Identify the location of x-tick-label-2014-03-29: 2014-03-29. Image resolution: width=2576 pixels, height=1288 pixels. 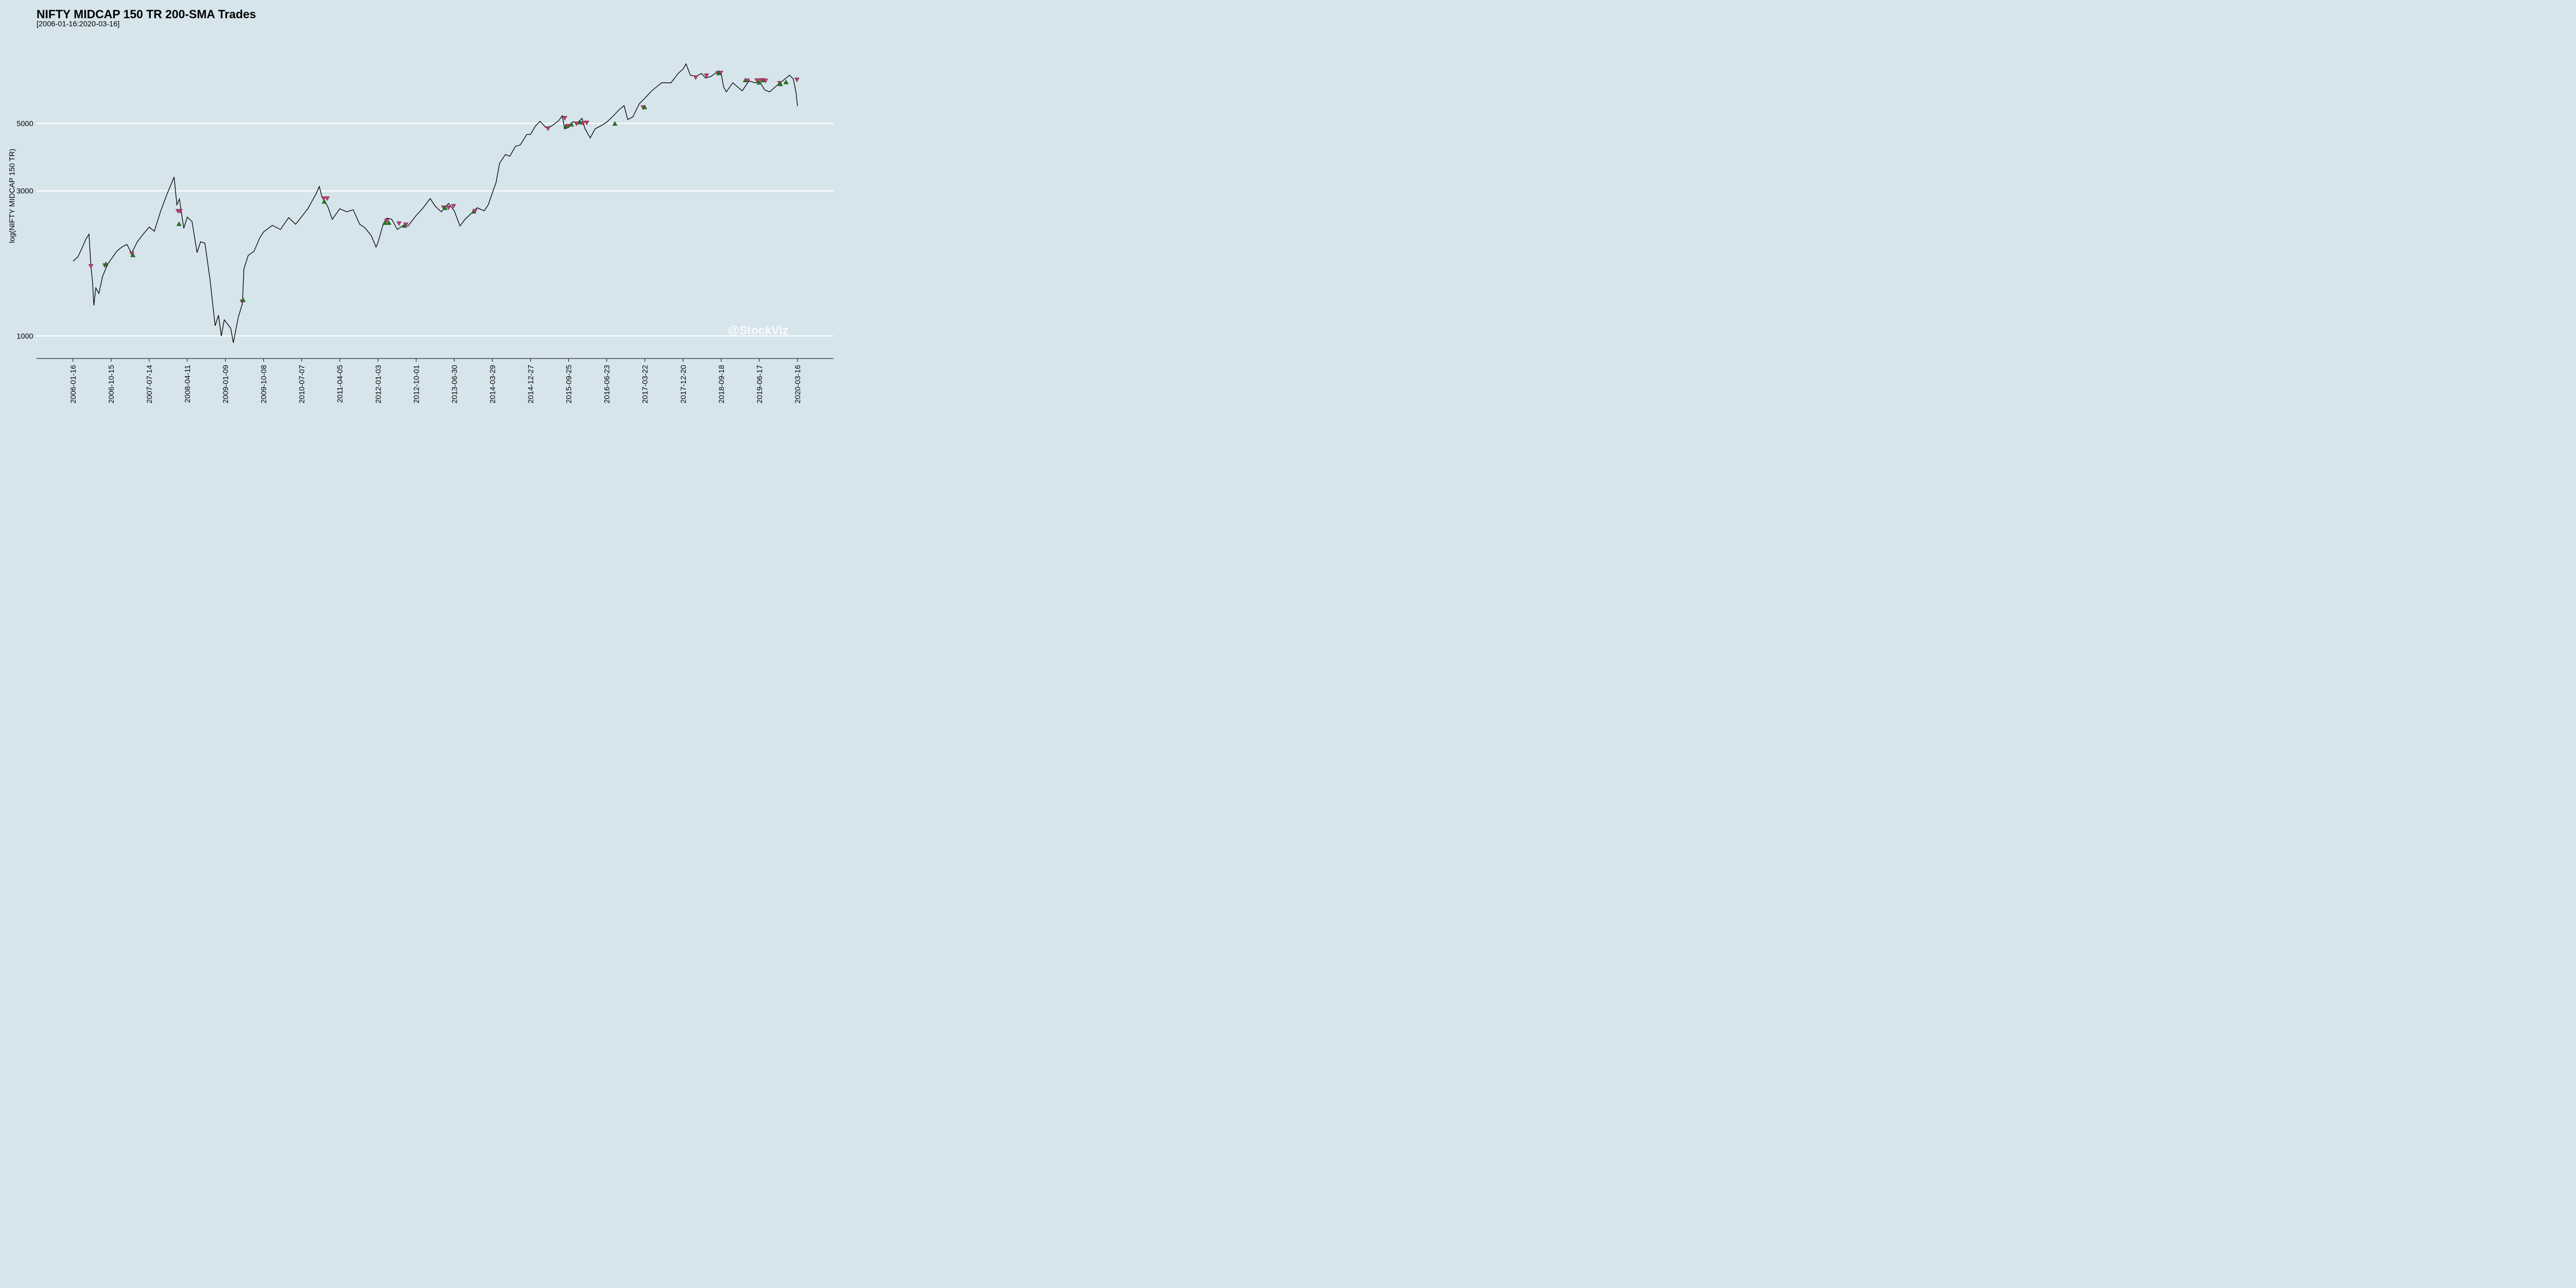
(492, 384).